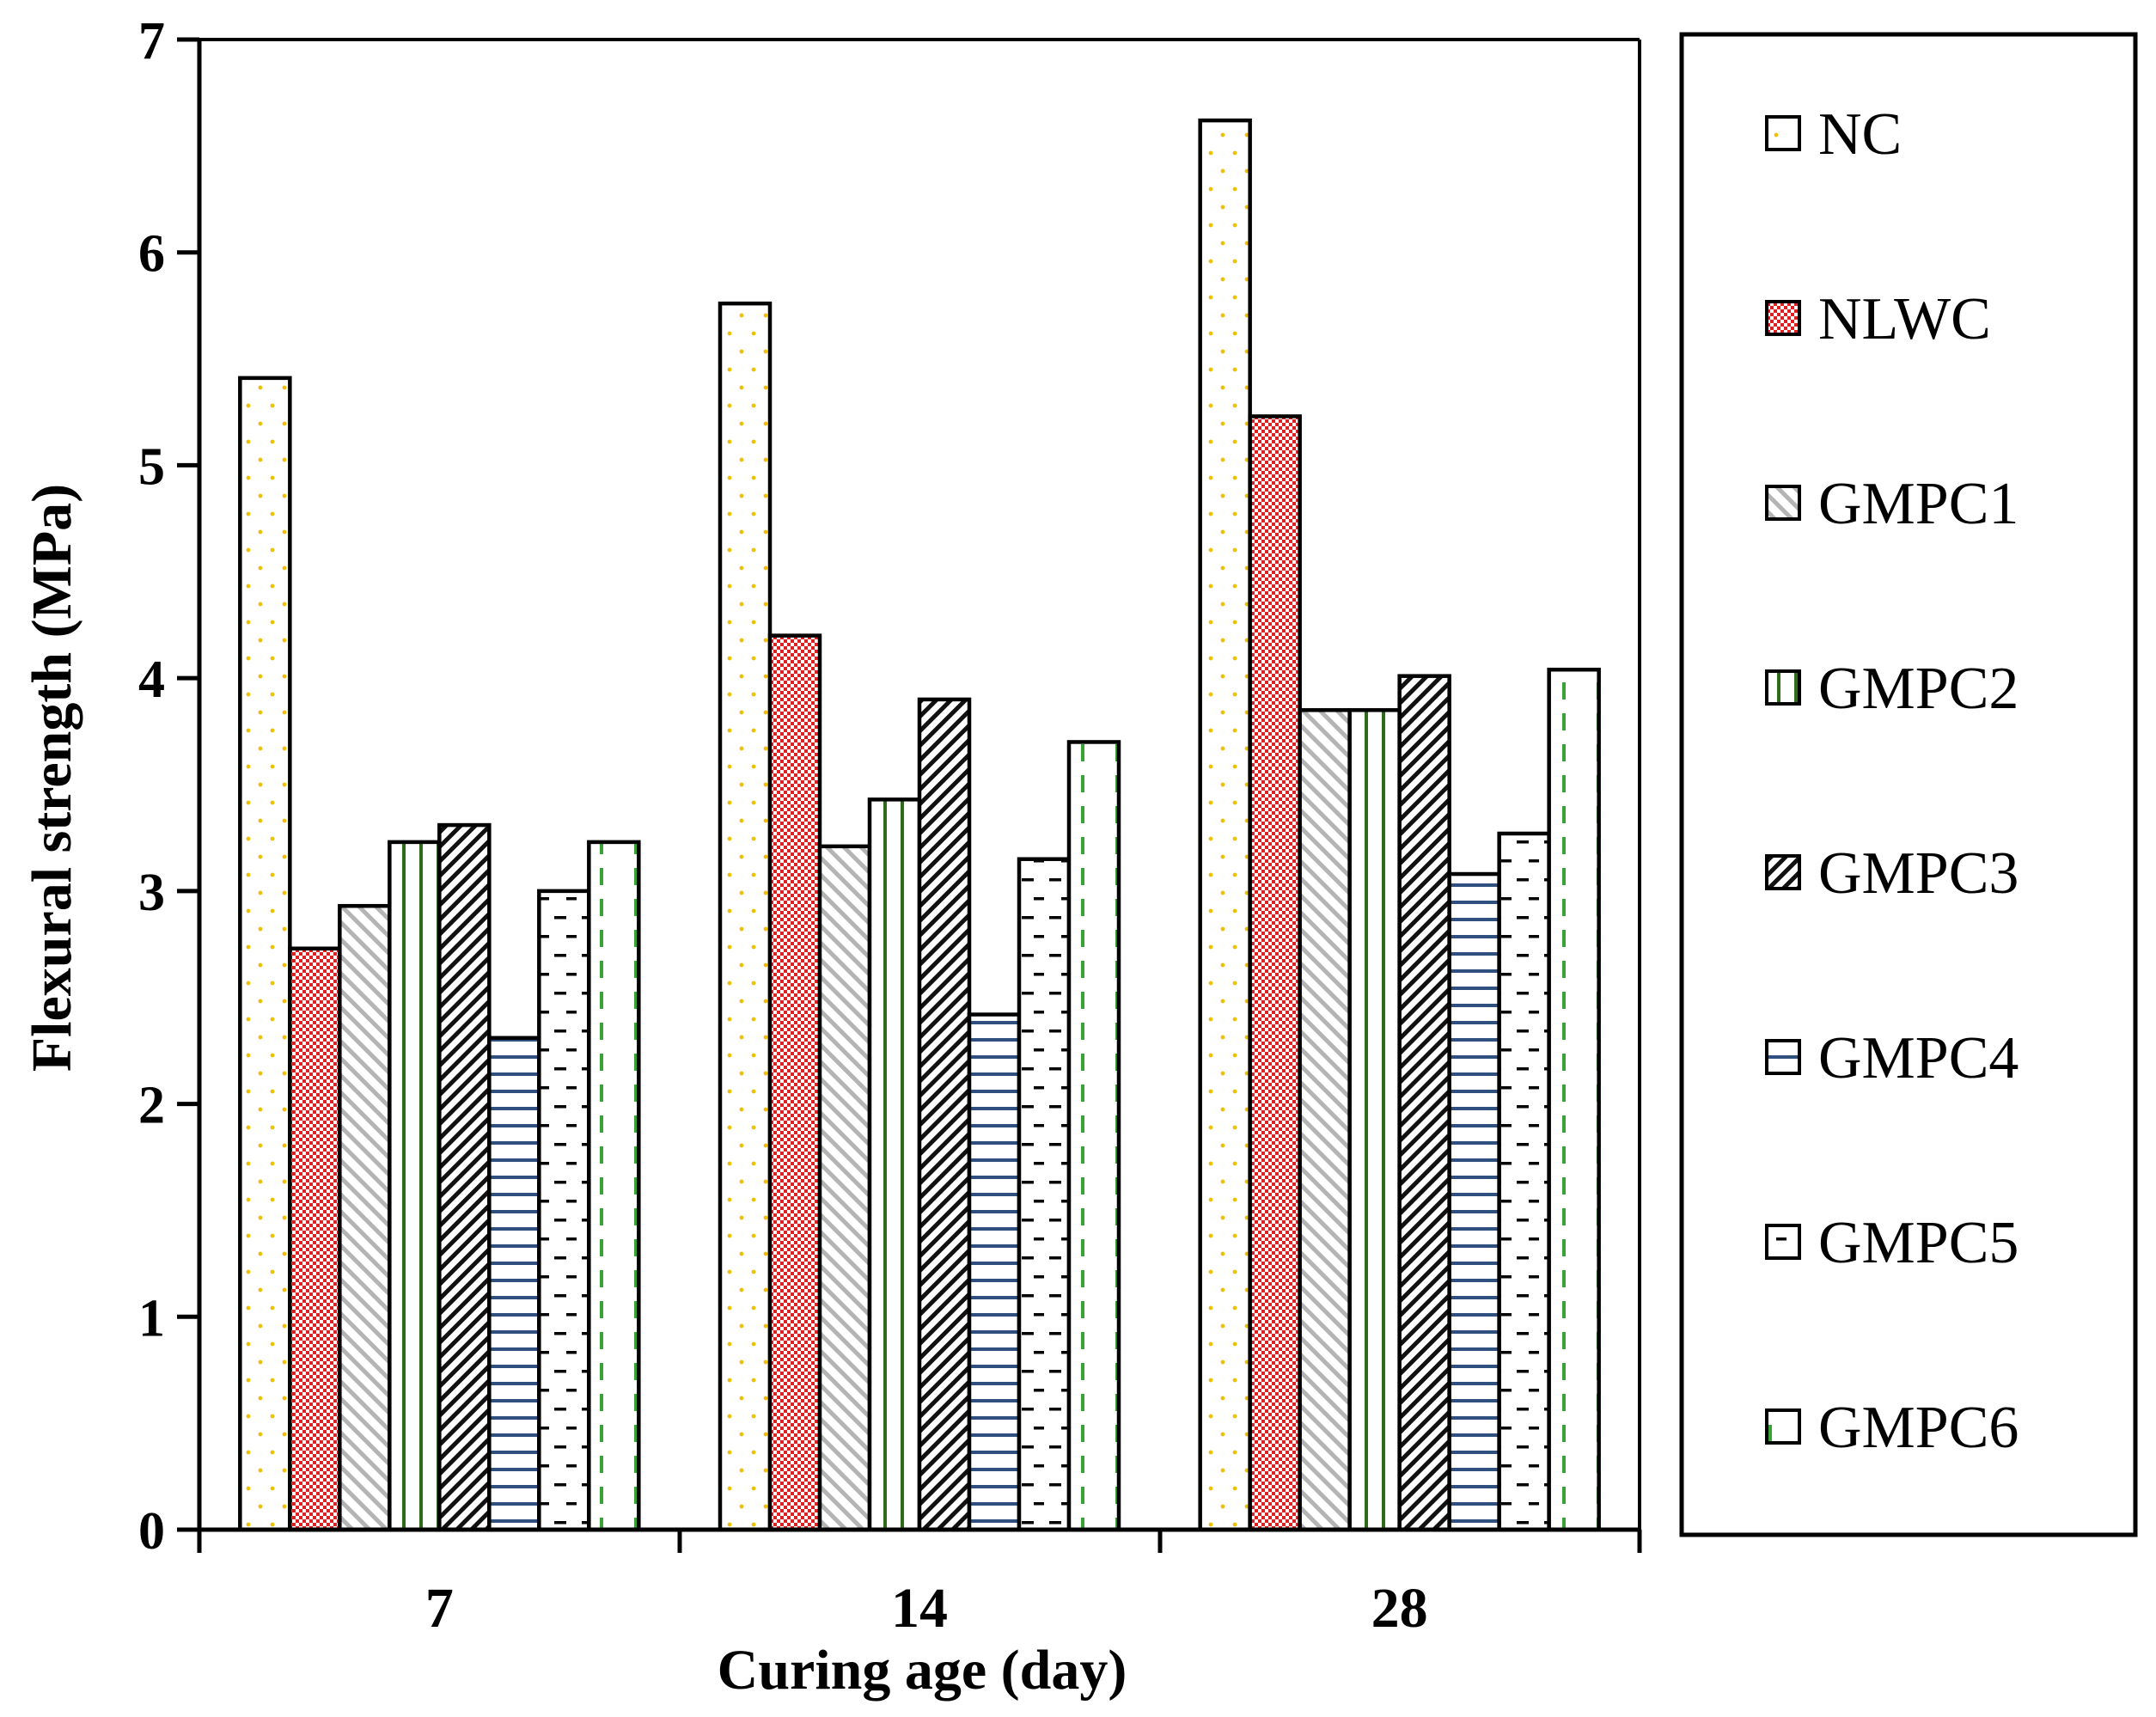 This screenshot has width=2156, height=1717. Describe the element at coordinates (52, 778) in the screenshot. I see `y-axis-title: Flexural strength (MPa)` at that location.